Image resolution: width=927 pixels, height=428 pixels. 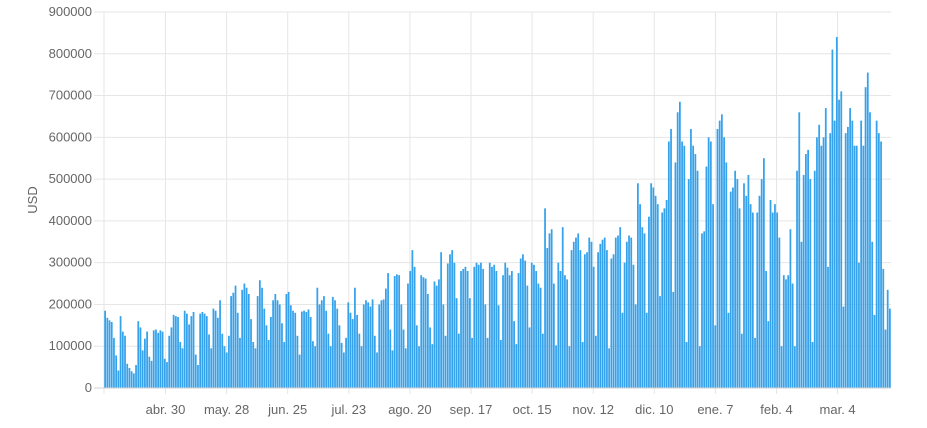 I want to click on x-tick-label: sep. 17, so click(x=471, y=409).